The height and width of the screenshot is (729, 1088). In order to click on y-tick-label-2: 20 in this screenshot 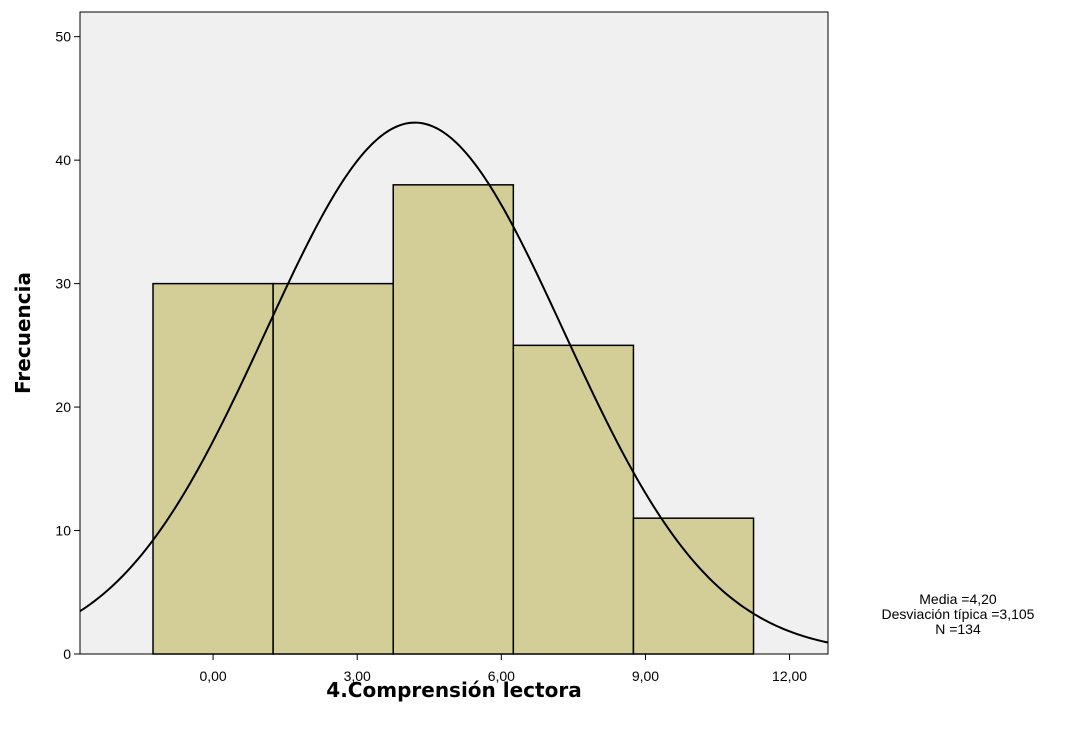, I will do `click(63, 407)`.